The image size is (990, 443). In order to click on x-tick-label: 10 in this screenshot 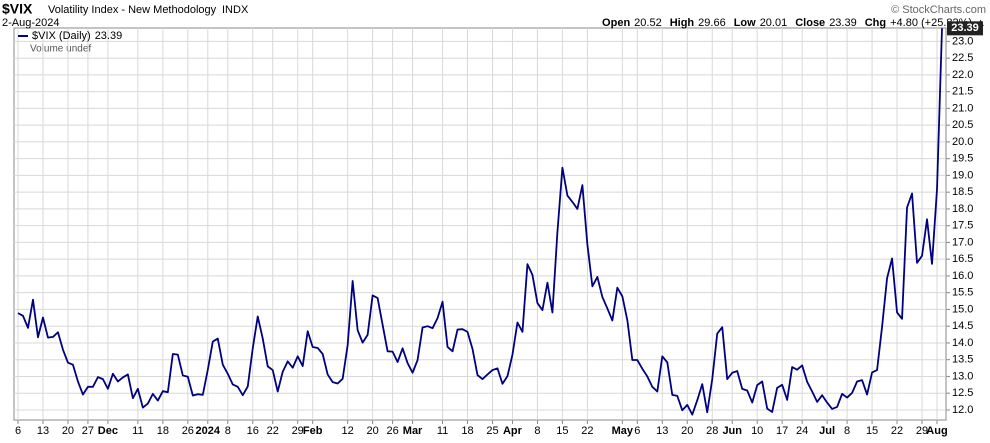, I will do `click(757, 431)`.